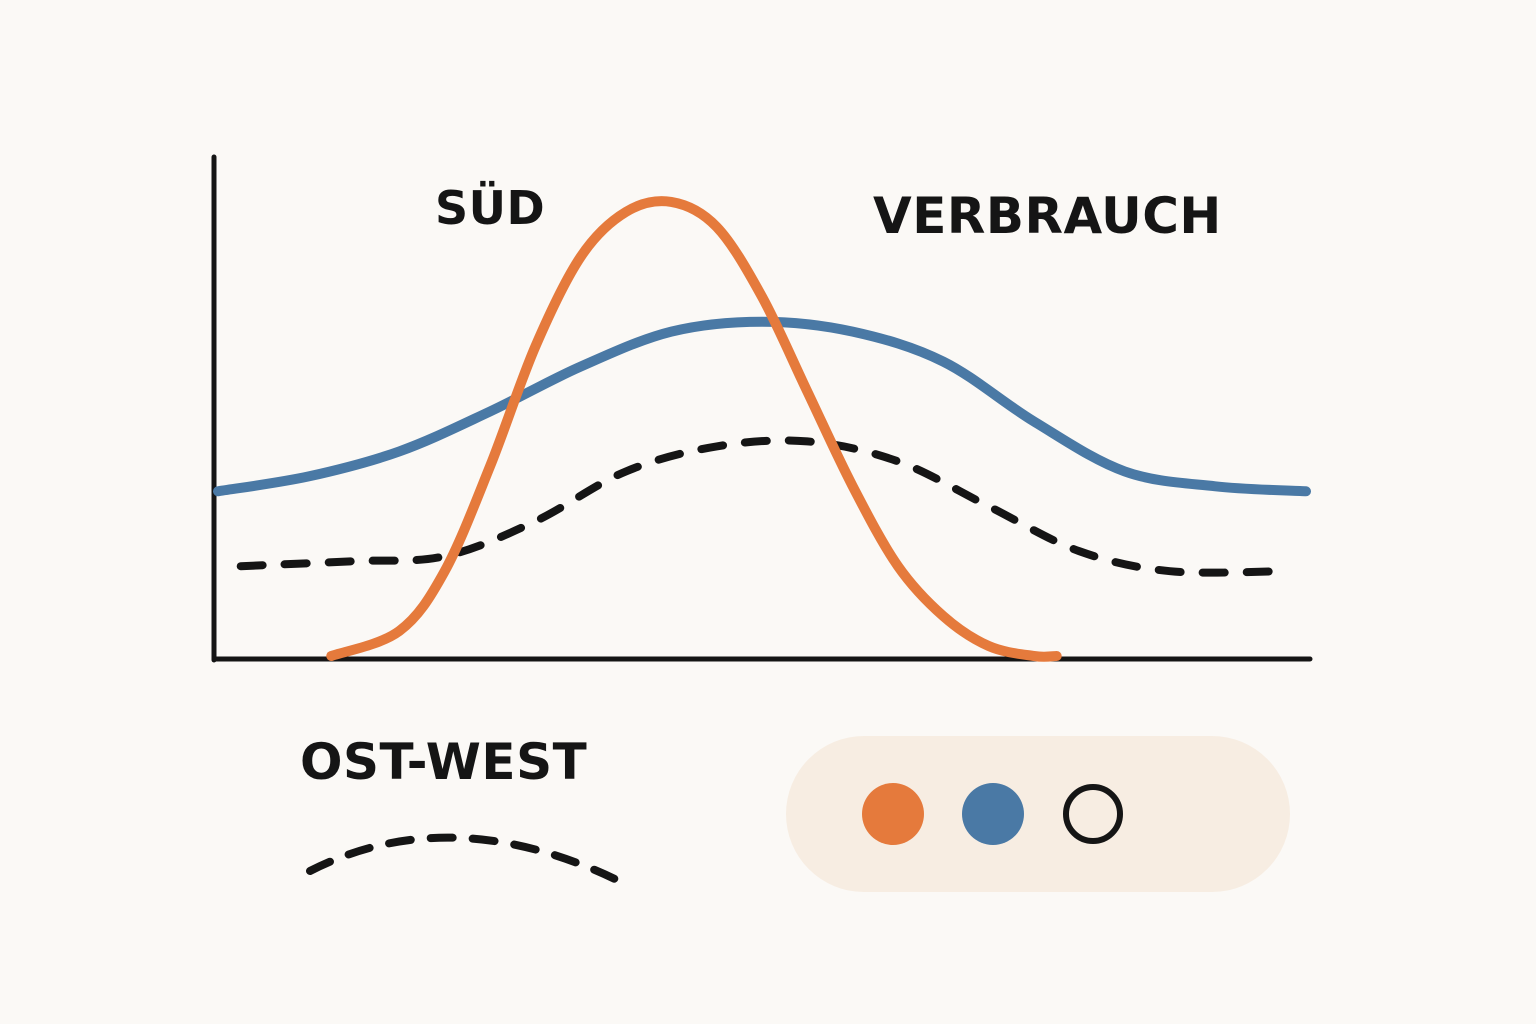 The image size is (1536, 1024). I want to click on legend-dots, so click(992, 814).